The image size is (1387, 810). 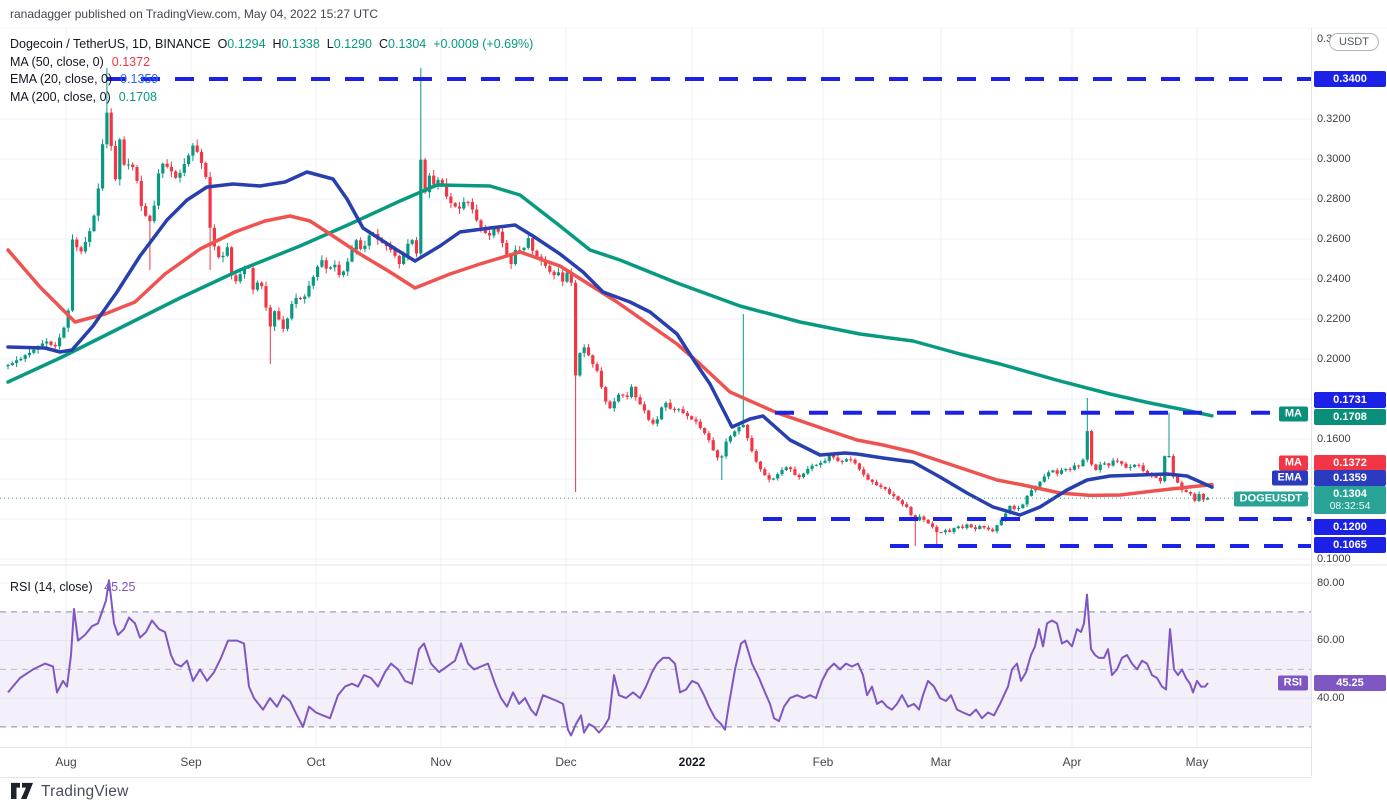 What do you see at coordinates (137, 96) in the screenshot?
I see `ma200-value: 0.1708` at bounding box center [137, 96].